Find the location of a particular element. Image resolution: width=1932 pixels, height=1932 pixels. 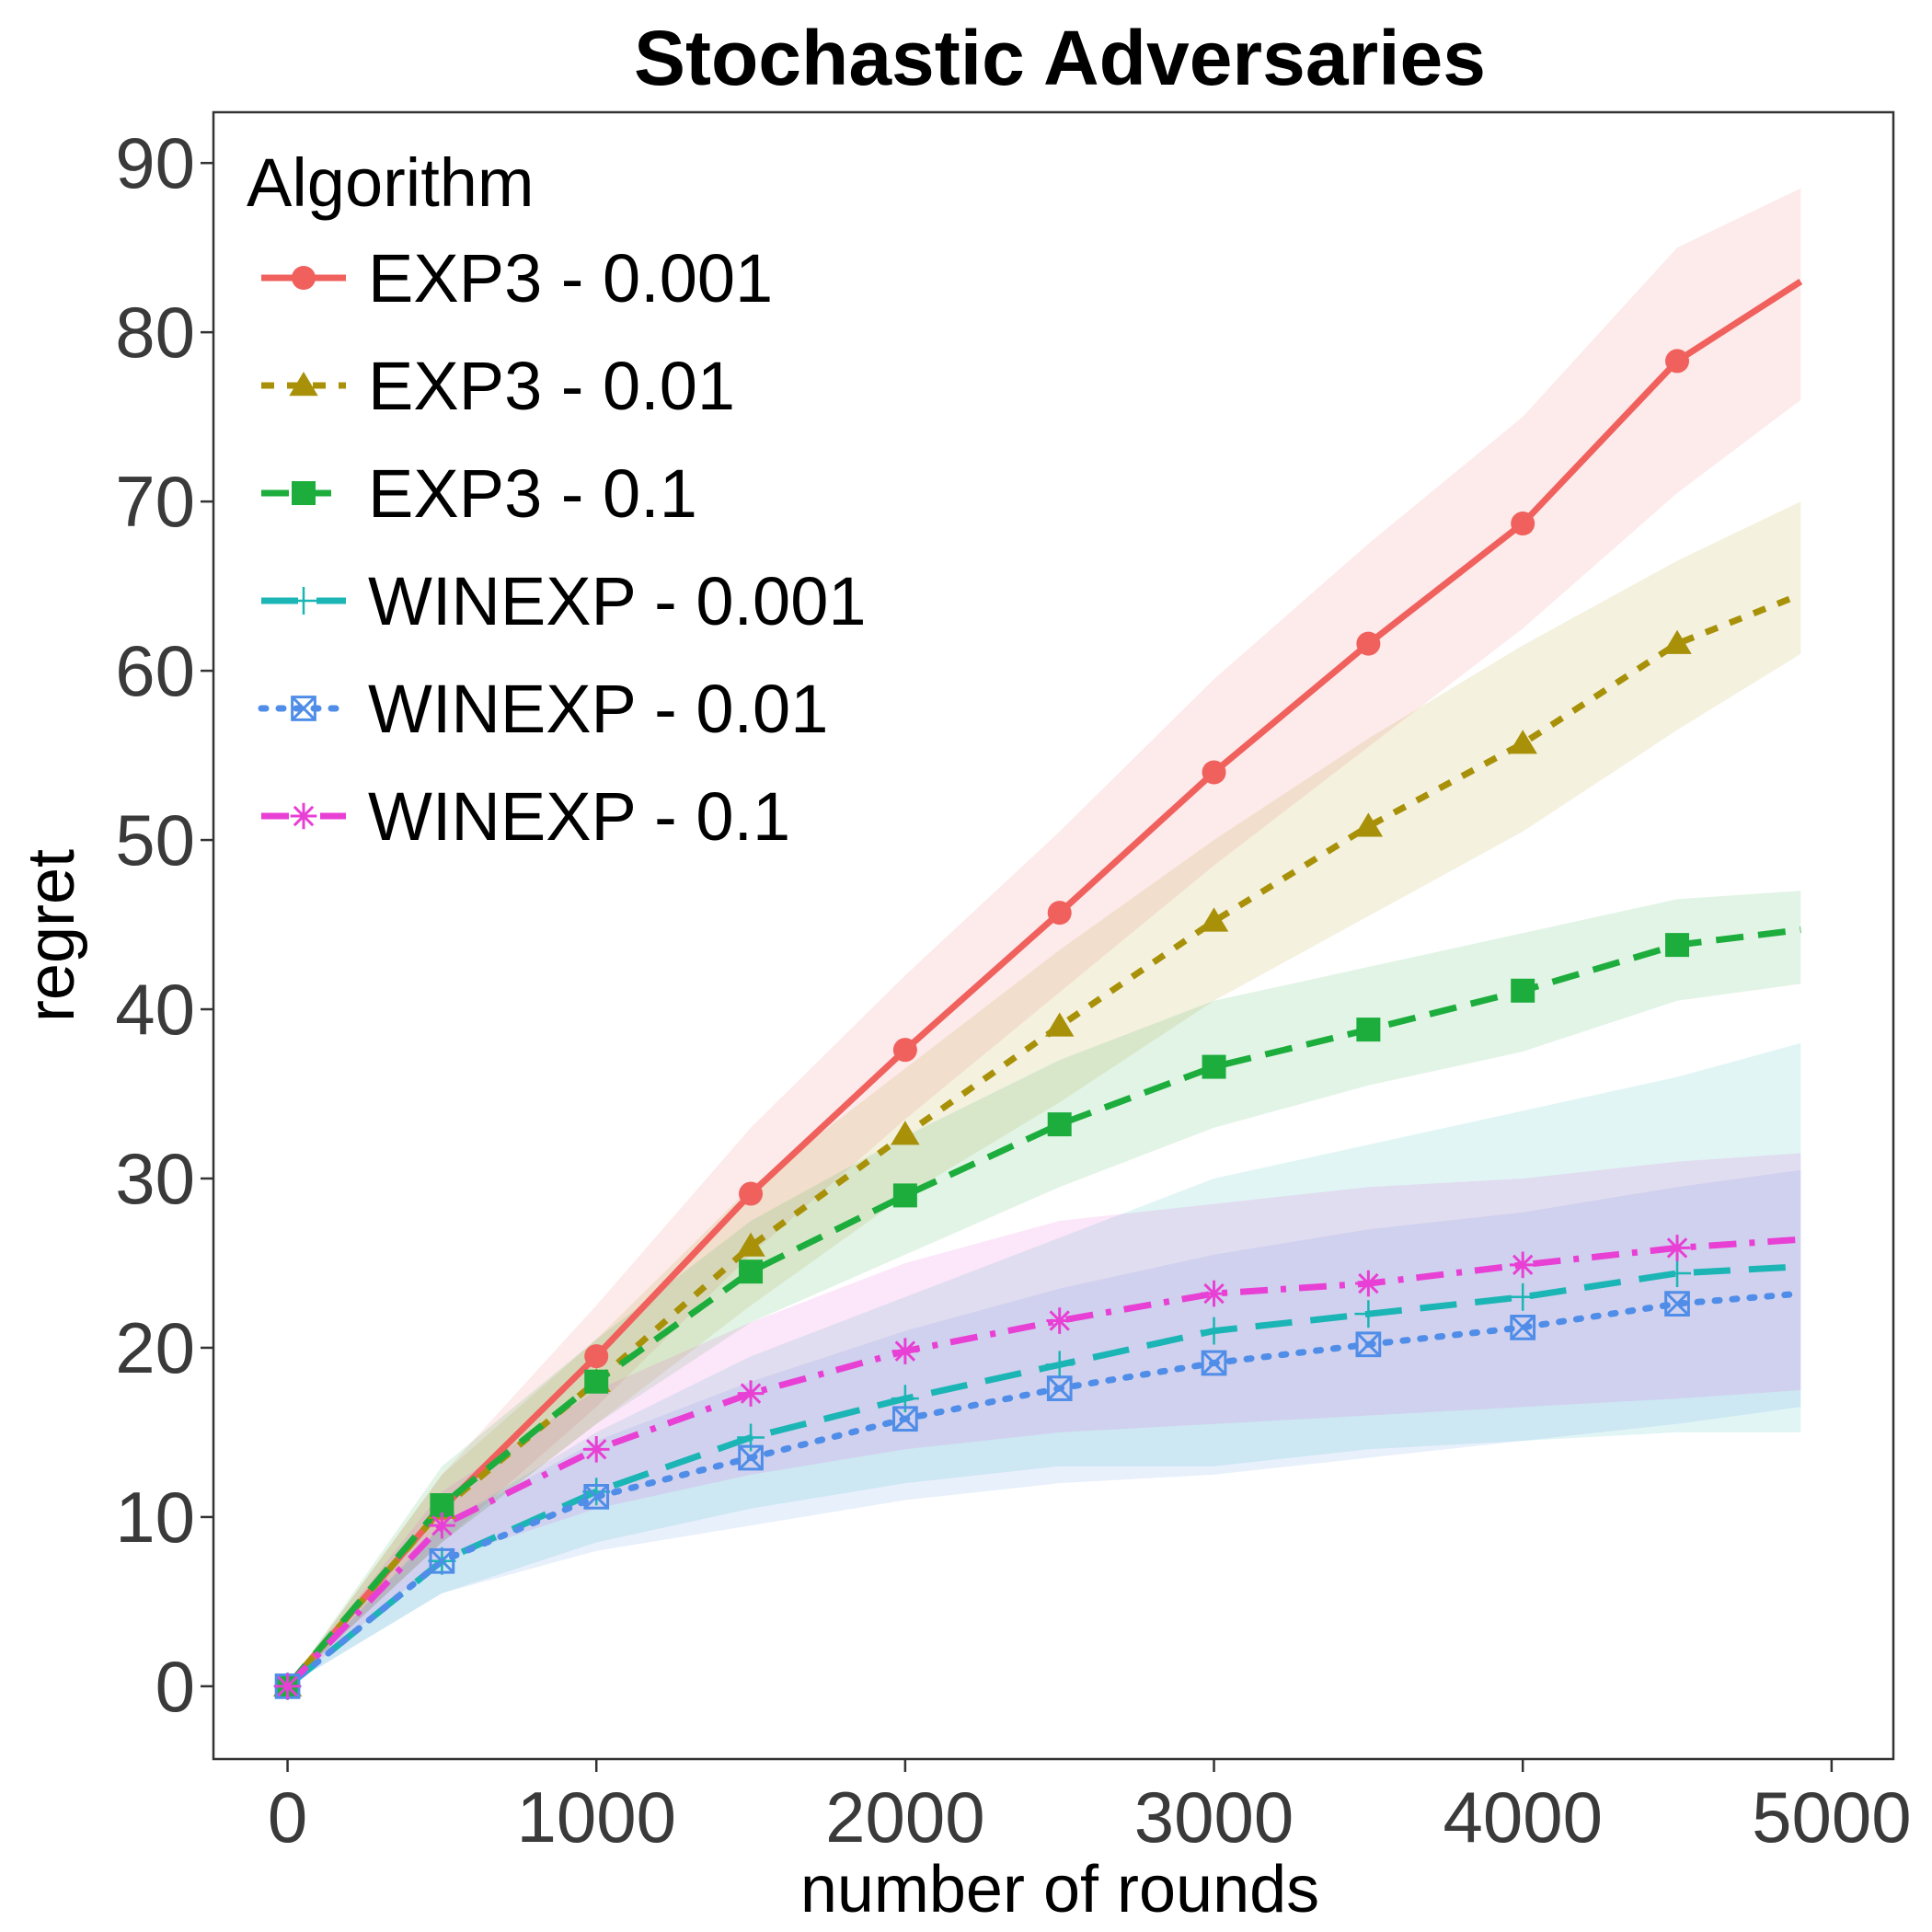

x-tick-label-2000: 2000 is located at coordinates (905, 1817).